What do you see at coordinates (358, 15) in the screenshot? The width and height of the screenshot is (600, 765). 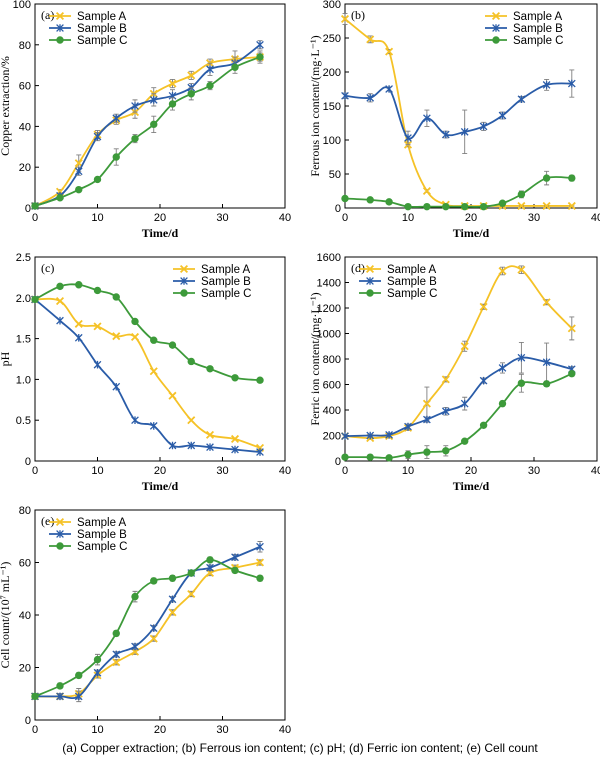 I see `panel-label: (b)` at bounding box center [358, 15].